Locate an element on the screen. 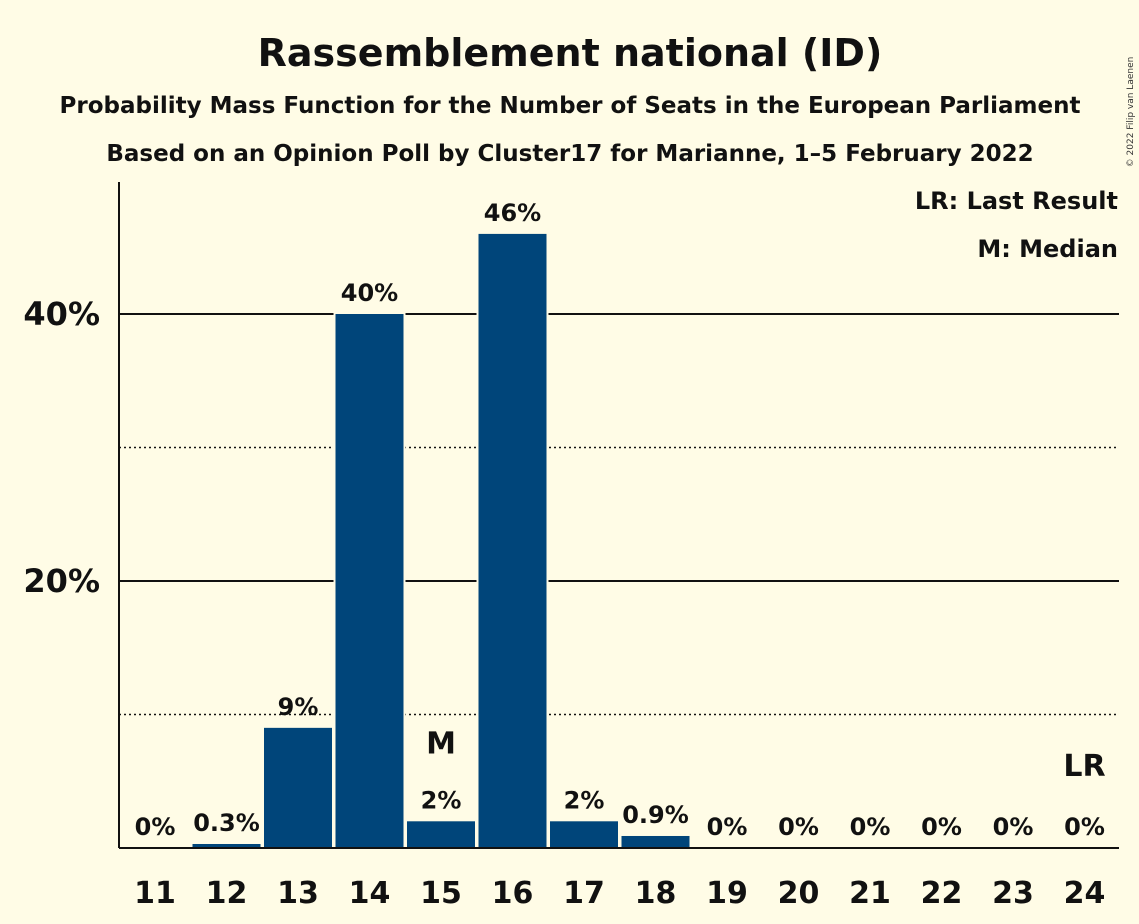  data-label-21: 0% is located at coordinates (870, 827).